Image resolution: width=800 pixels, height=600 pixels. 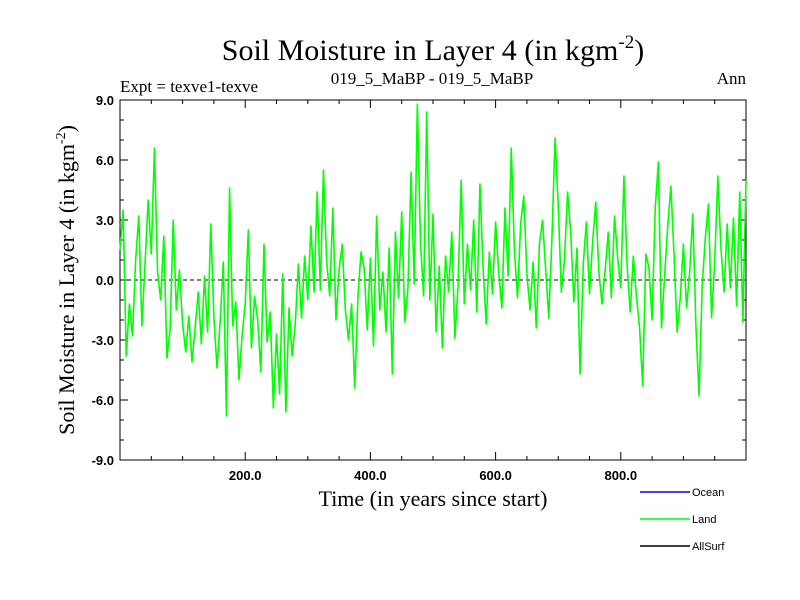 I want to click on y-tick-label: -3.0, so click(x=103, y=340).